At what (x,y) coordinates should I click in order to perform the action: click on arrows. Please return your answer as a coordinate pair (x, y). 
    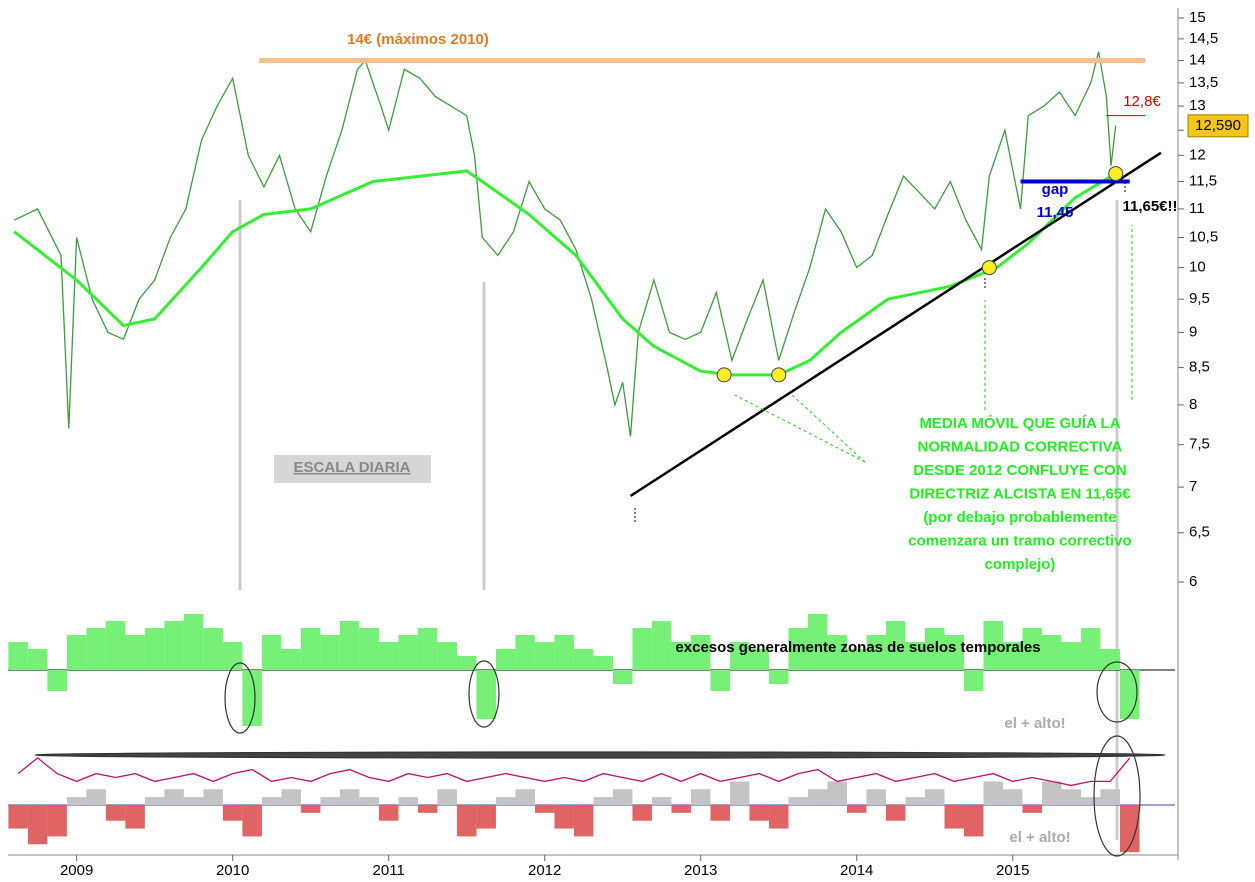
    Looking at the image, I should click on (933, 344).